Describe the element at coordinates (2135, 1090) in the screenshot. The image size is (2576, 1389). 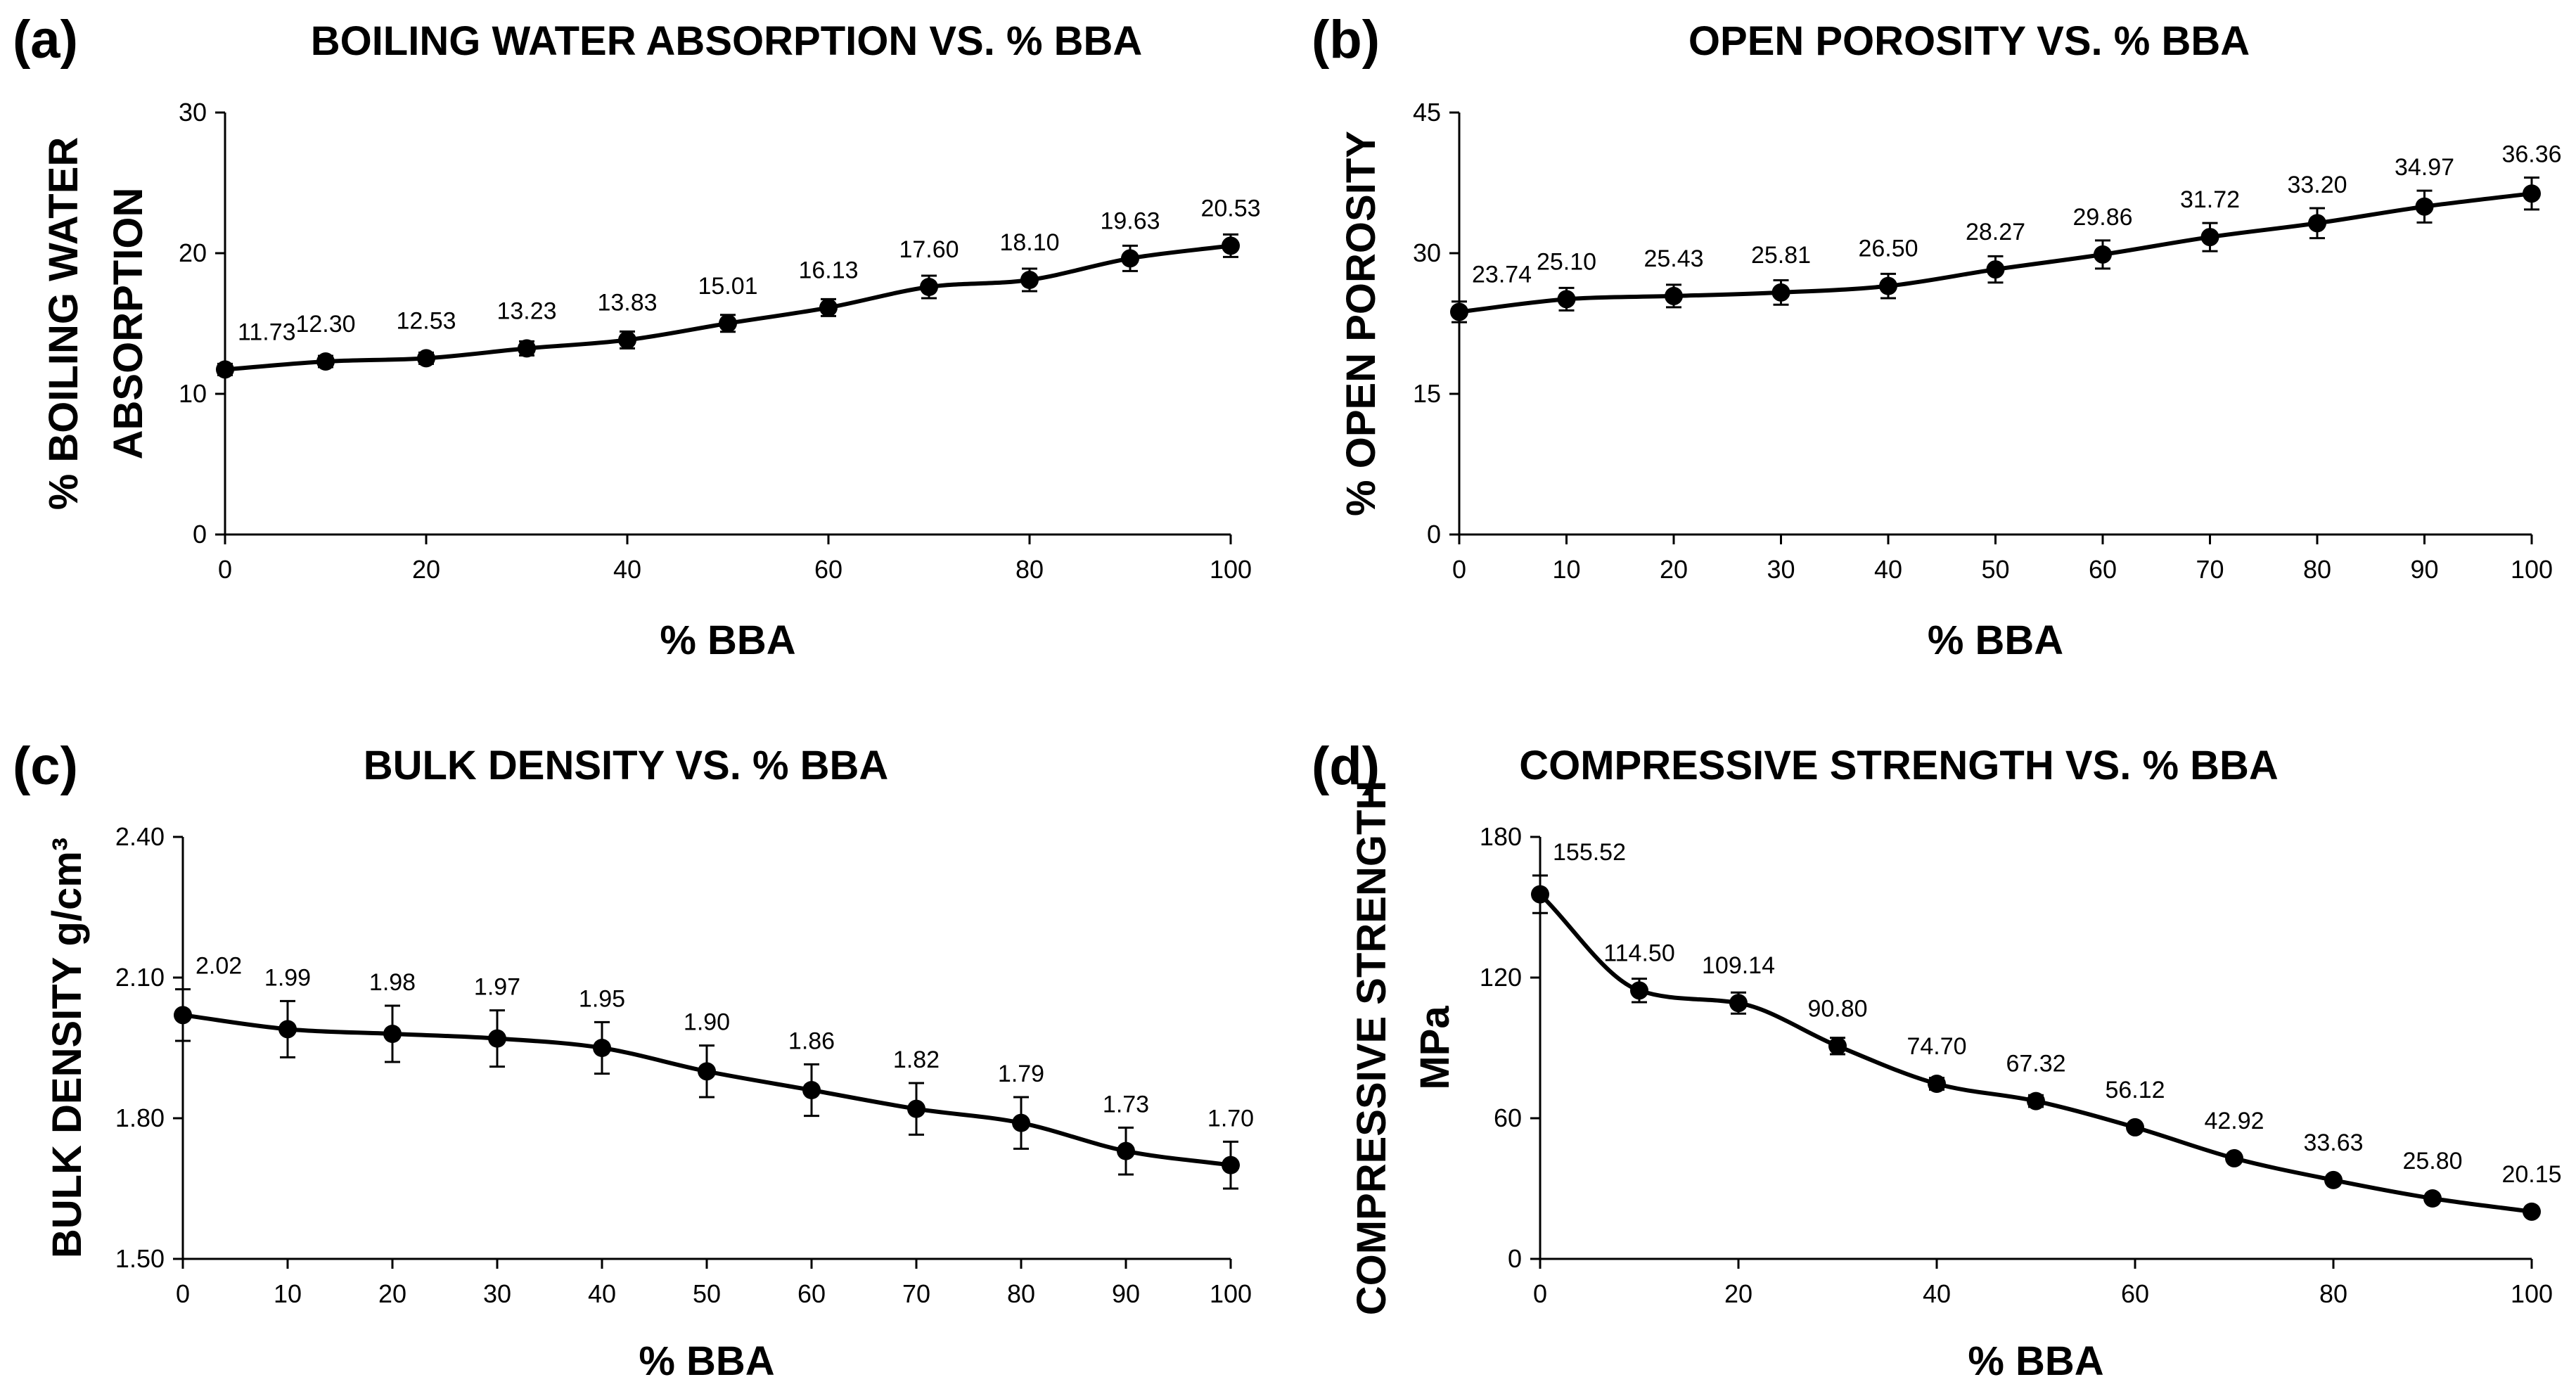
I see `data-label: 56.12` at that location.